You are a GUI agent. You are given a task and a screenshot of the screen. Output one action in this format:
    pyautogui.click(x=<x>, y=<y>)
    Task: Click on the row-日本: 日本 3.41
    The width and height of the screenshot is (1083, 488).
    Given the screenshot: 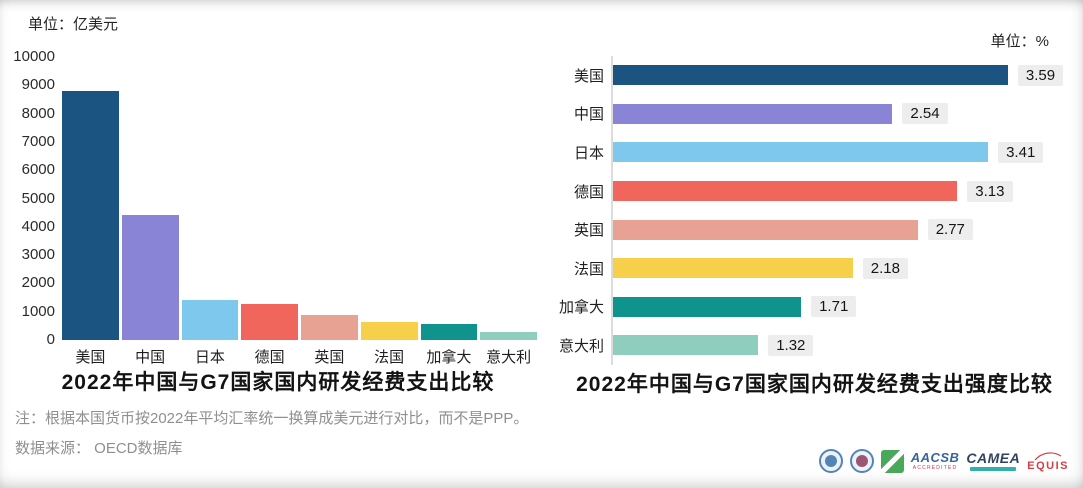 What is the action you would take?
    pyautogui.click(x=814, y=152)
    